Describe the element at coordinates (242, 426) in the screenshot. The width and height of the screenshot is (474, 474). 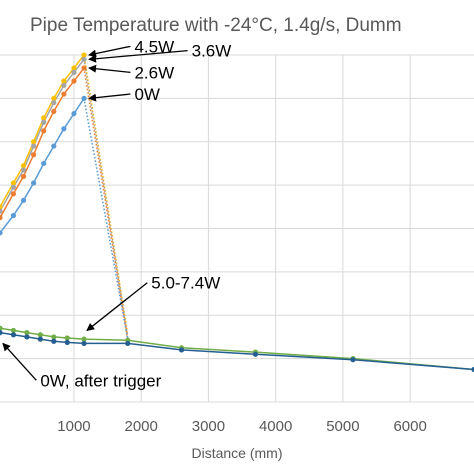
I see `x-tick-labels: 1000 2000 3000 4000 5000 6000` at that location.